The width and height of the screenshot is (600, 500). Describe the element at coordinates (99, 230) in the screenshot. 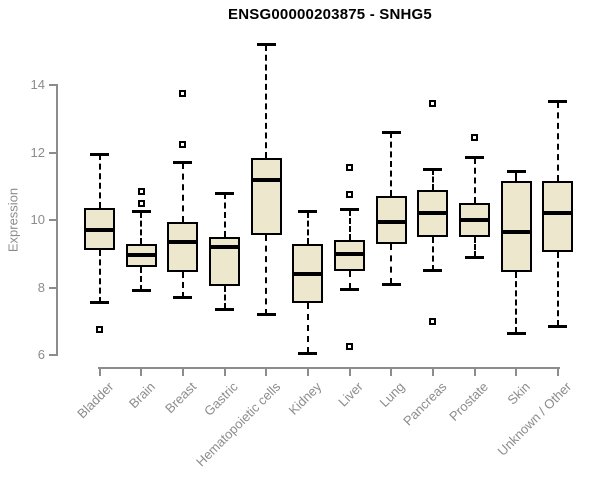

I see `median-line-bladder` at that location.